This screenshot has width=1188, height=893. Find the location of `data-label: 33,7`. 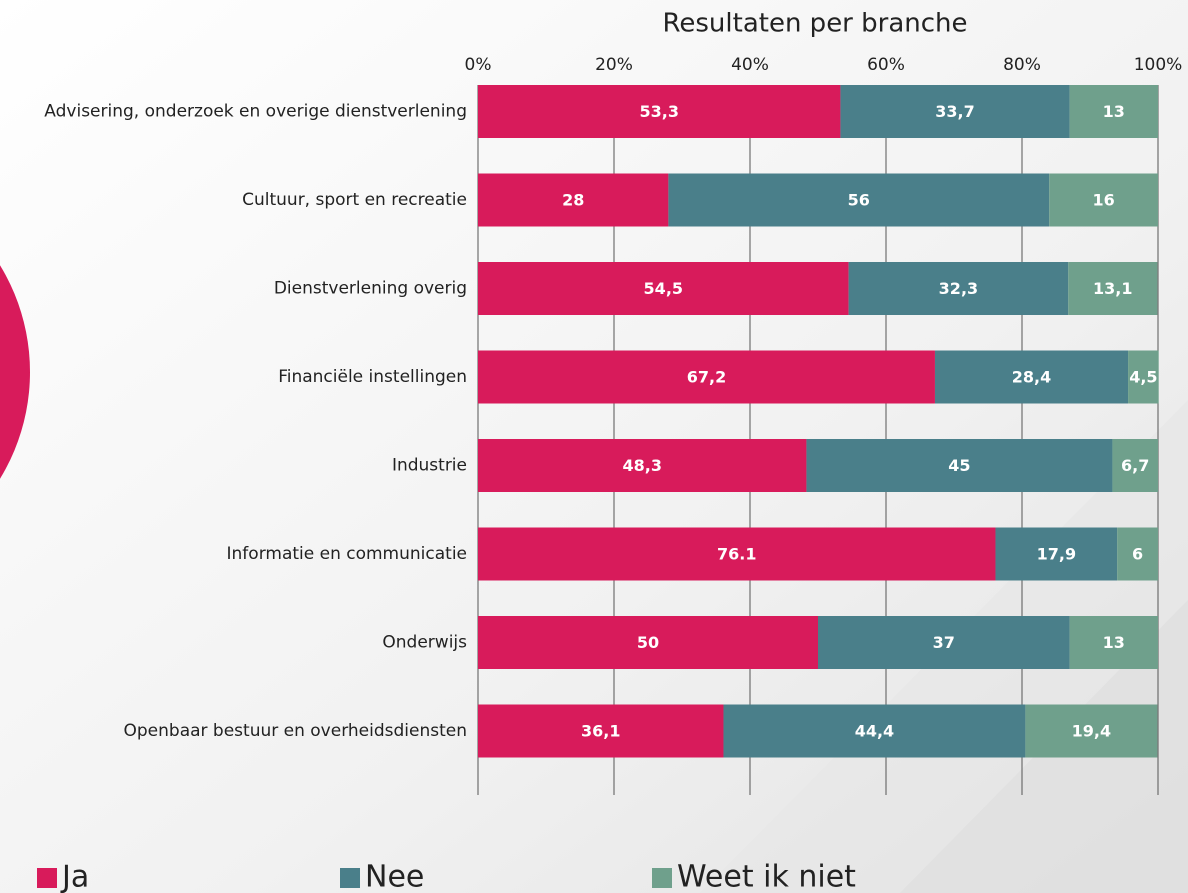

data-label: 33,7 is located at coordinates (954, 111).